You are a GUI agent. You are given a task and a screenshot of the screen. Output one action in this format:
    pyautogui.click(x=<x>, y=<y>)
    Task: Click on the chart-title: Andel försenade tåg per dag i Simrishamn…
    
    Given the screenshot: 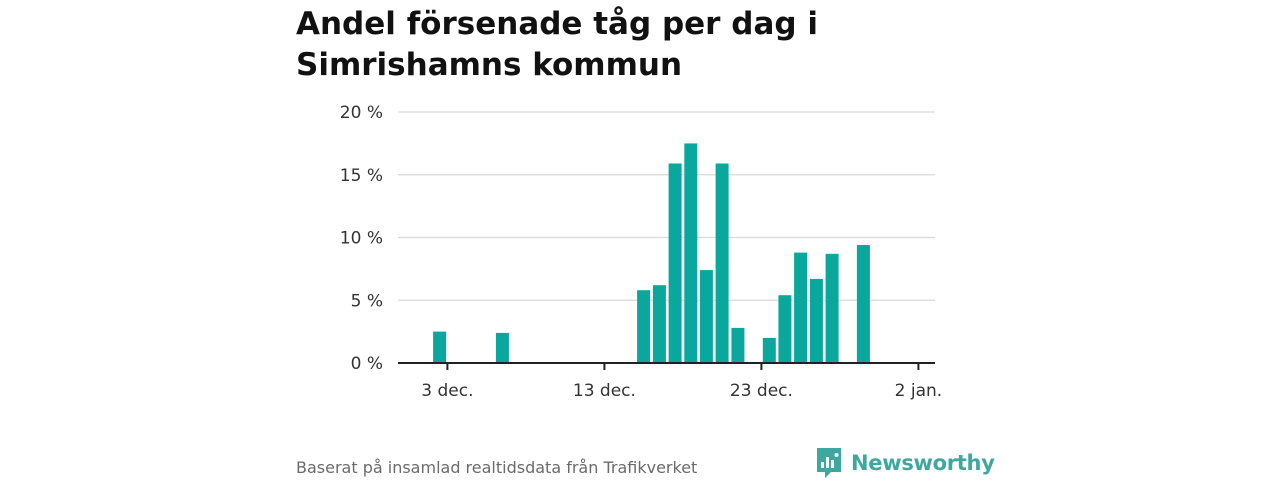 What is the action you would take?
    pyautogui.click(x=557, y=44)
    